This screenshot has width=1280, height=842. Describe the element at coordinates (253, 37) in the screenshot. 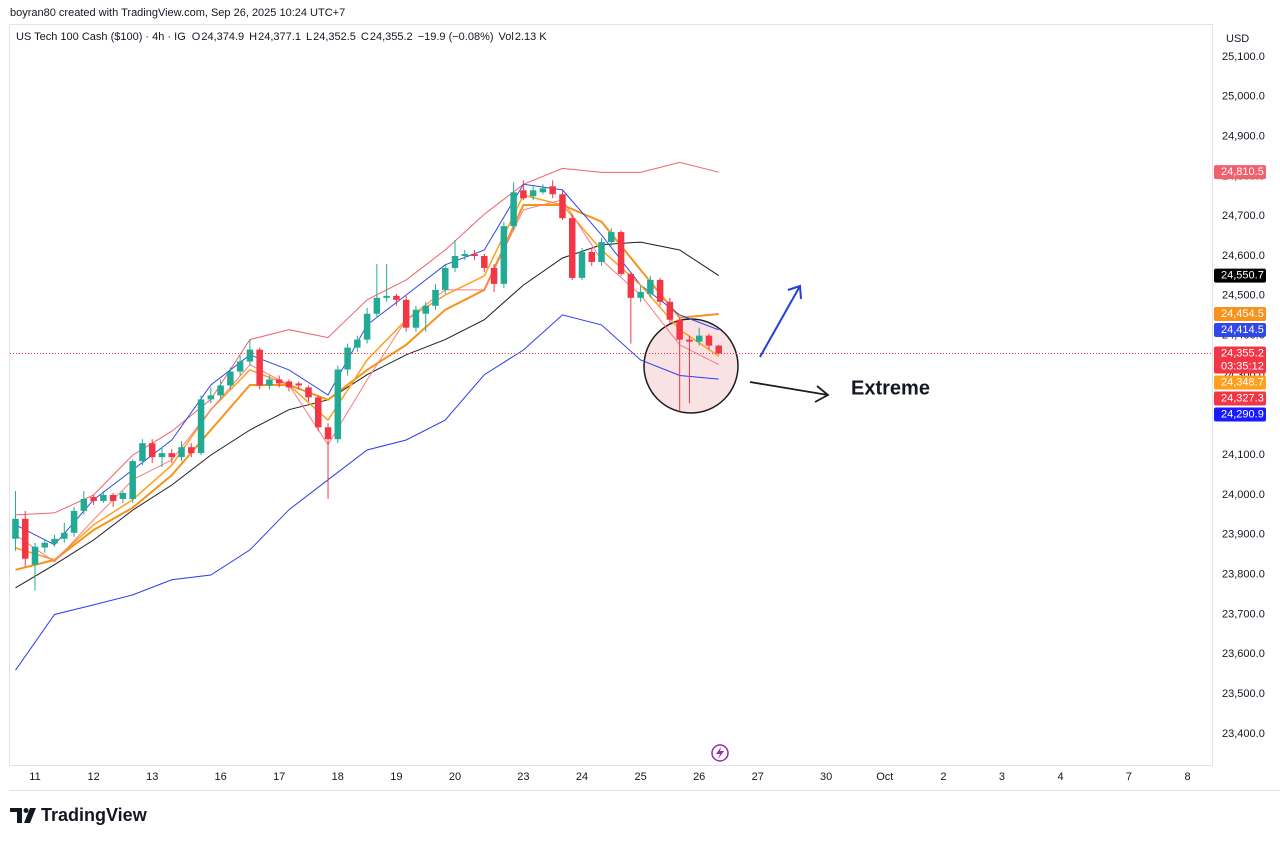

I see `legend-text: H` at that location.